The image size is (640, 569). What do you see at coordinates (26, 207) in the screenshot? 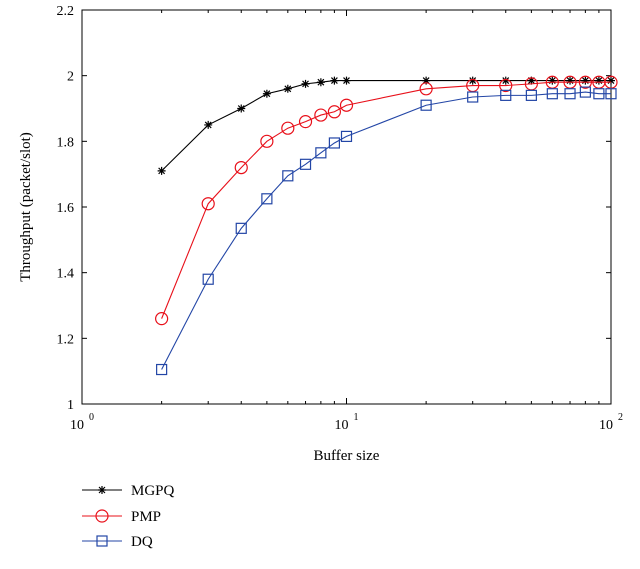
I see `y-axis-label: Throughput (packet/slot)` at bounding box center [26, 207].